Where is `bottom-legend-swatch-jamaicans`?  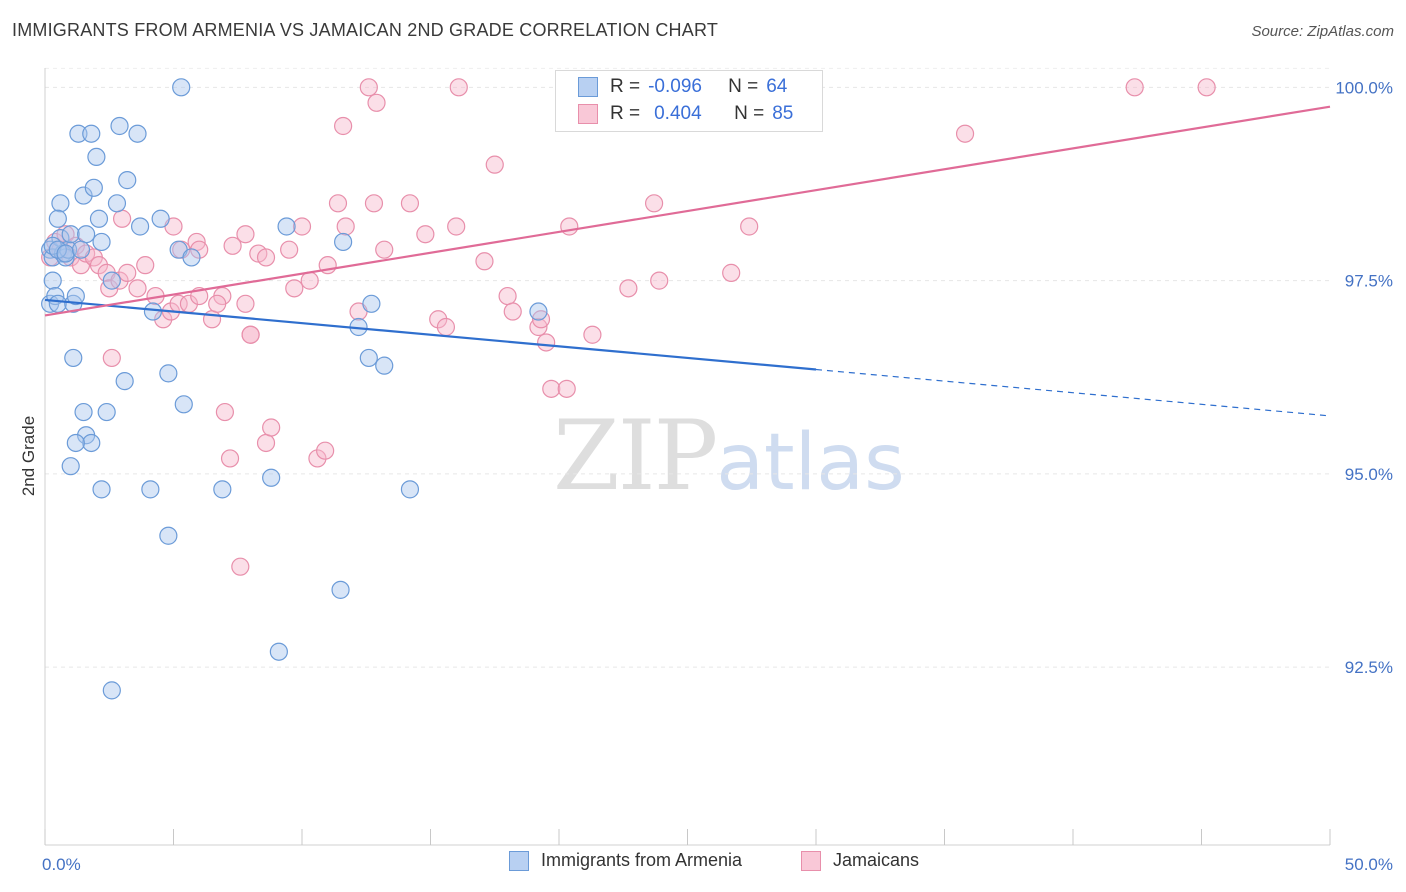 bottom-legend-swatch-jamaicans is located at coordinates (811, 860).